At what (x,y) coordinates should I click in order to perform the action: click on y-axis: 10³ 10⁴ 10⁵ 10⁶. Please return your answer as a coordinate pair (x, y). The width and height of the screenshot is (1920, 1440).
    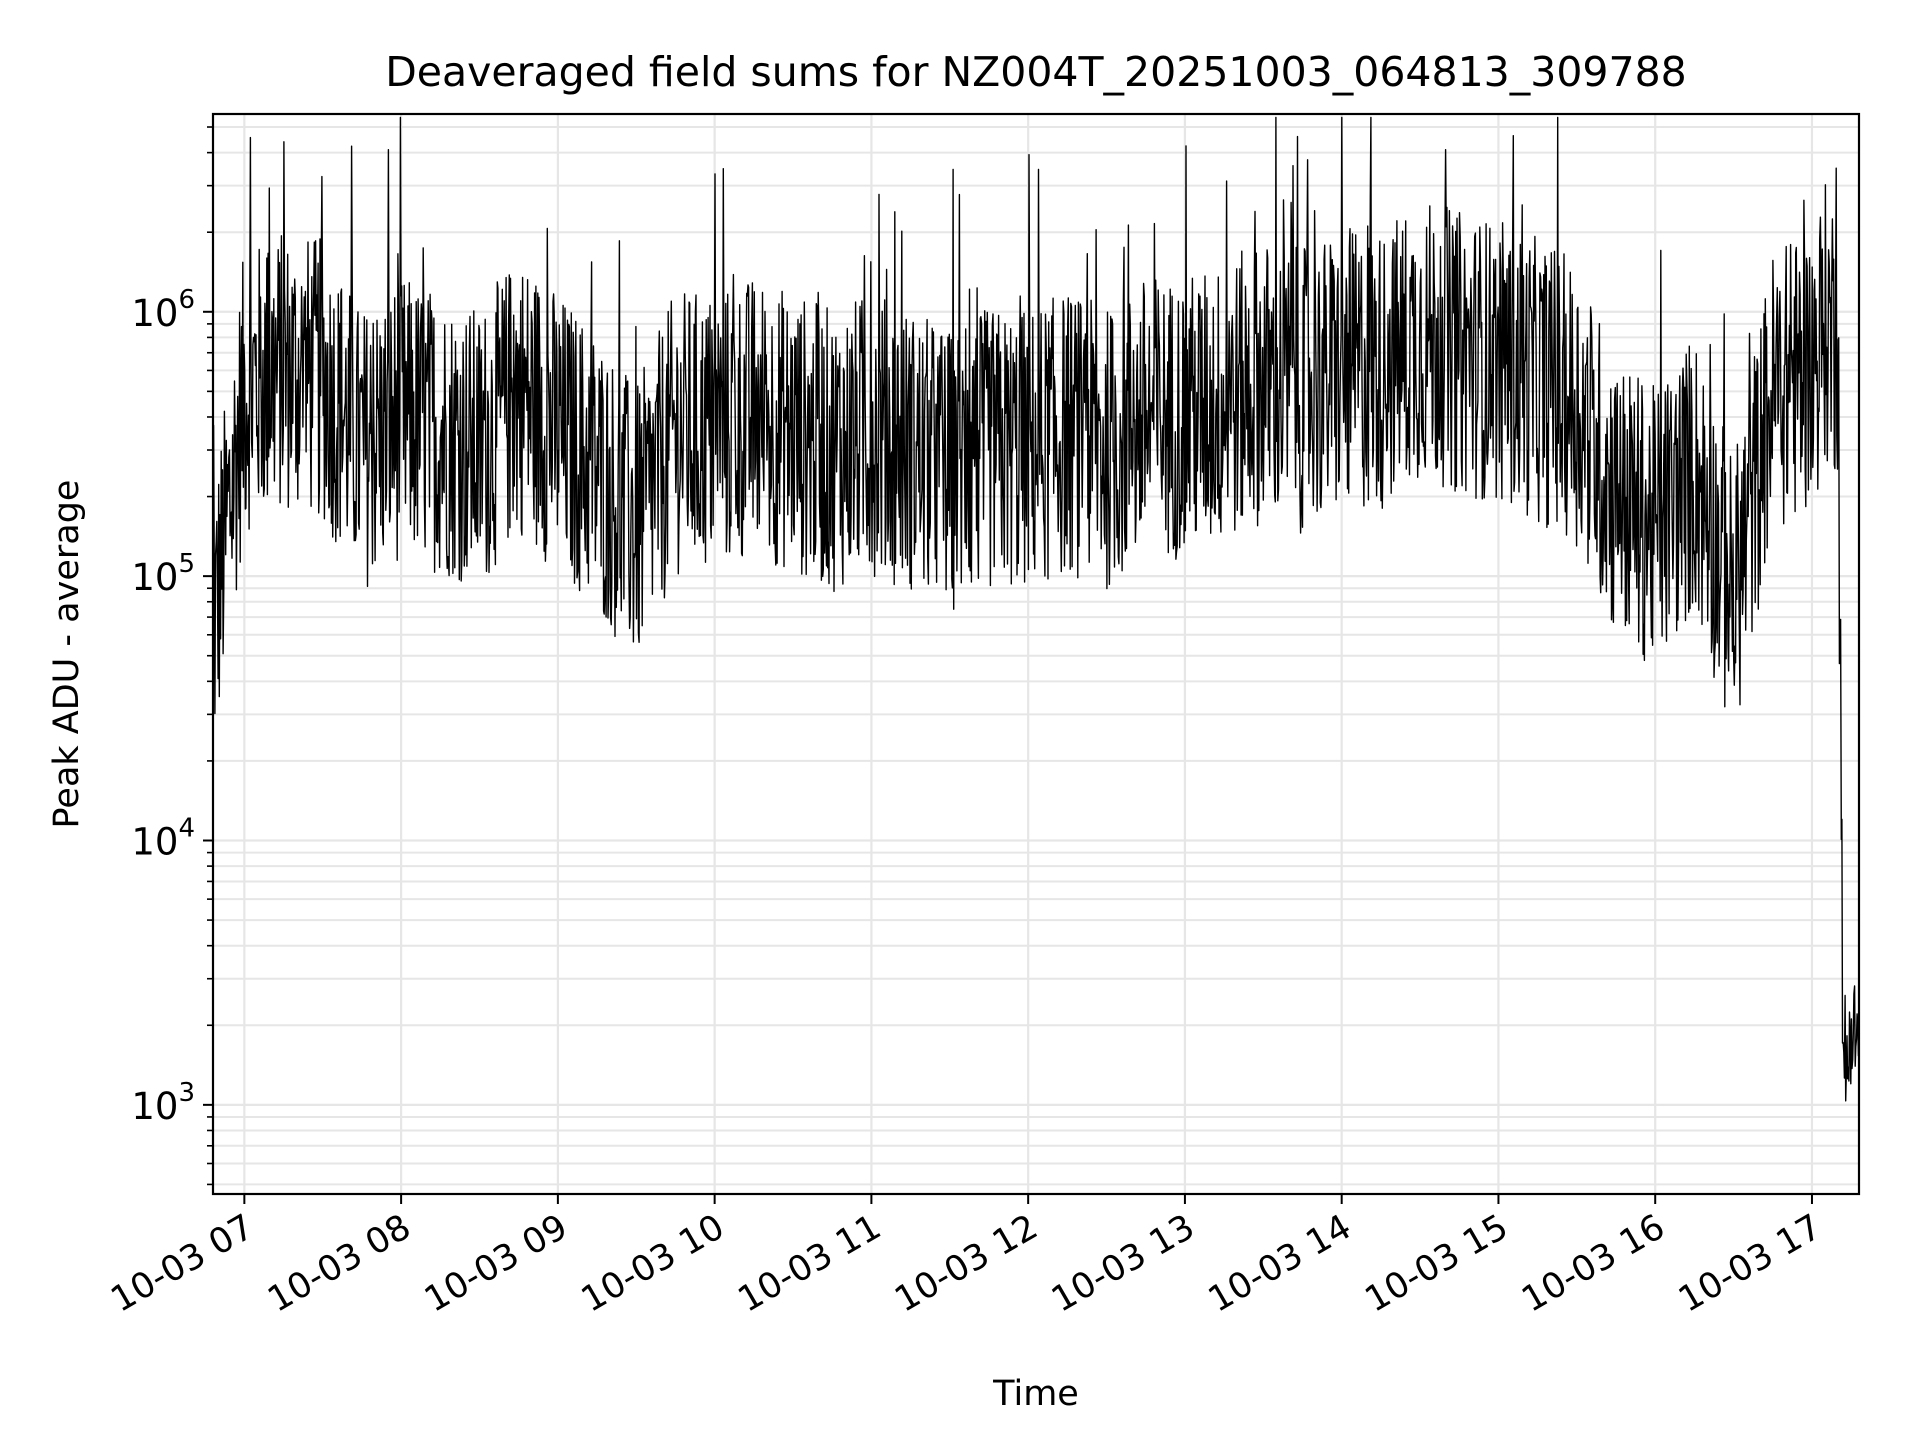
    Looking at the image, I should click on (172, 656).